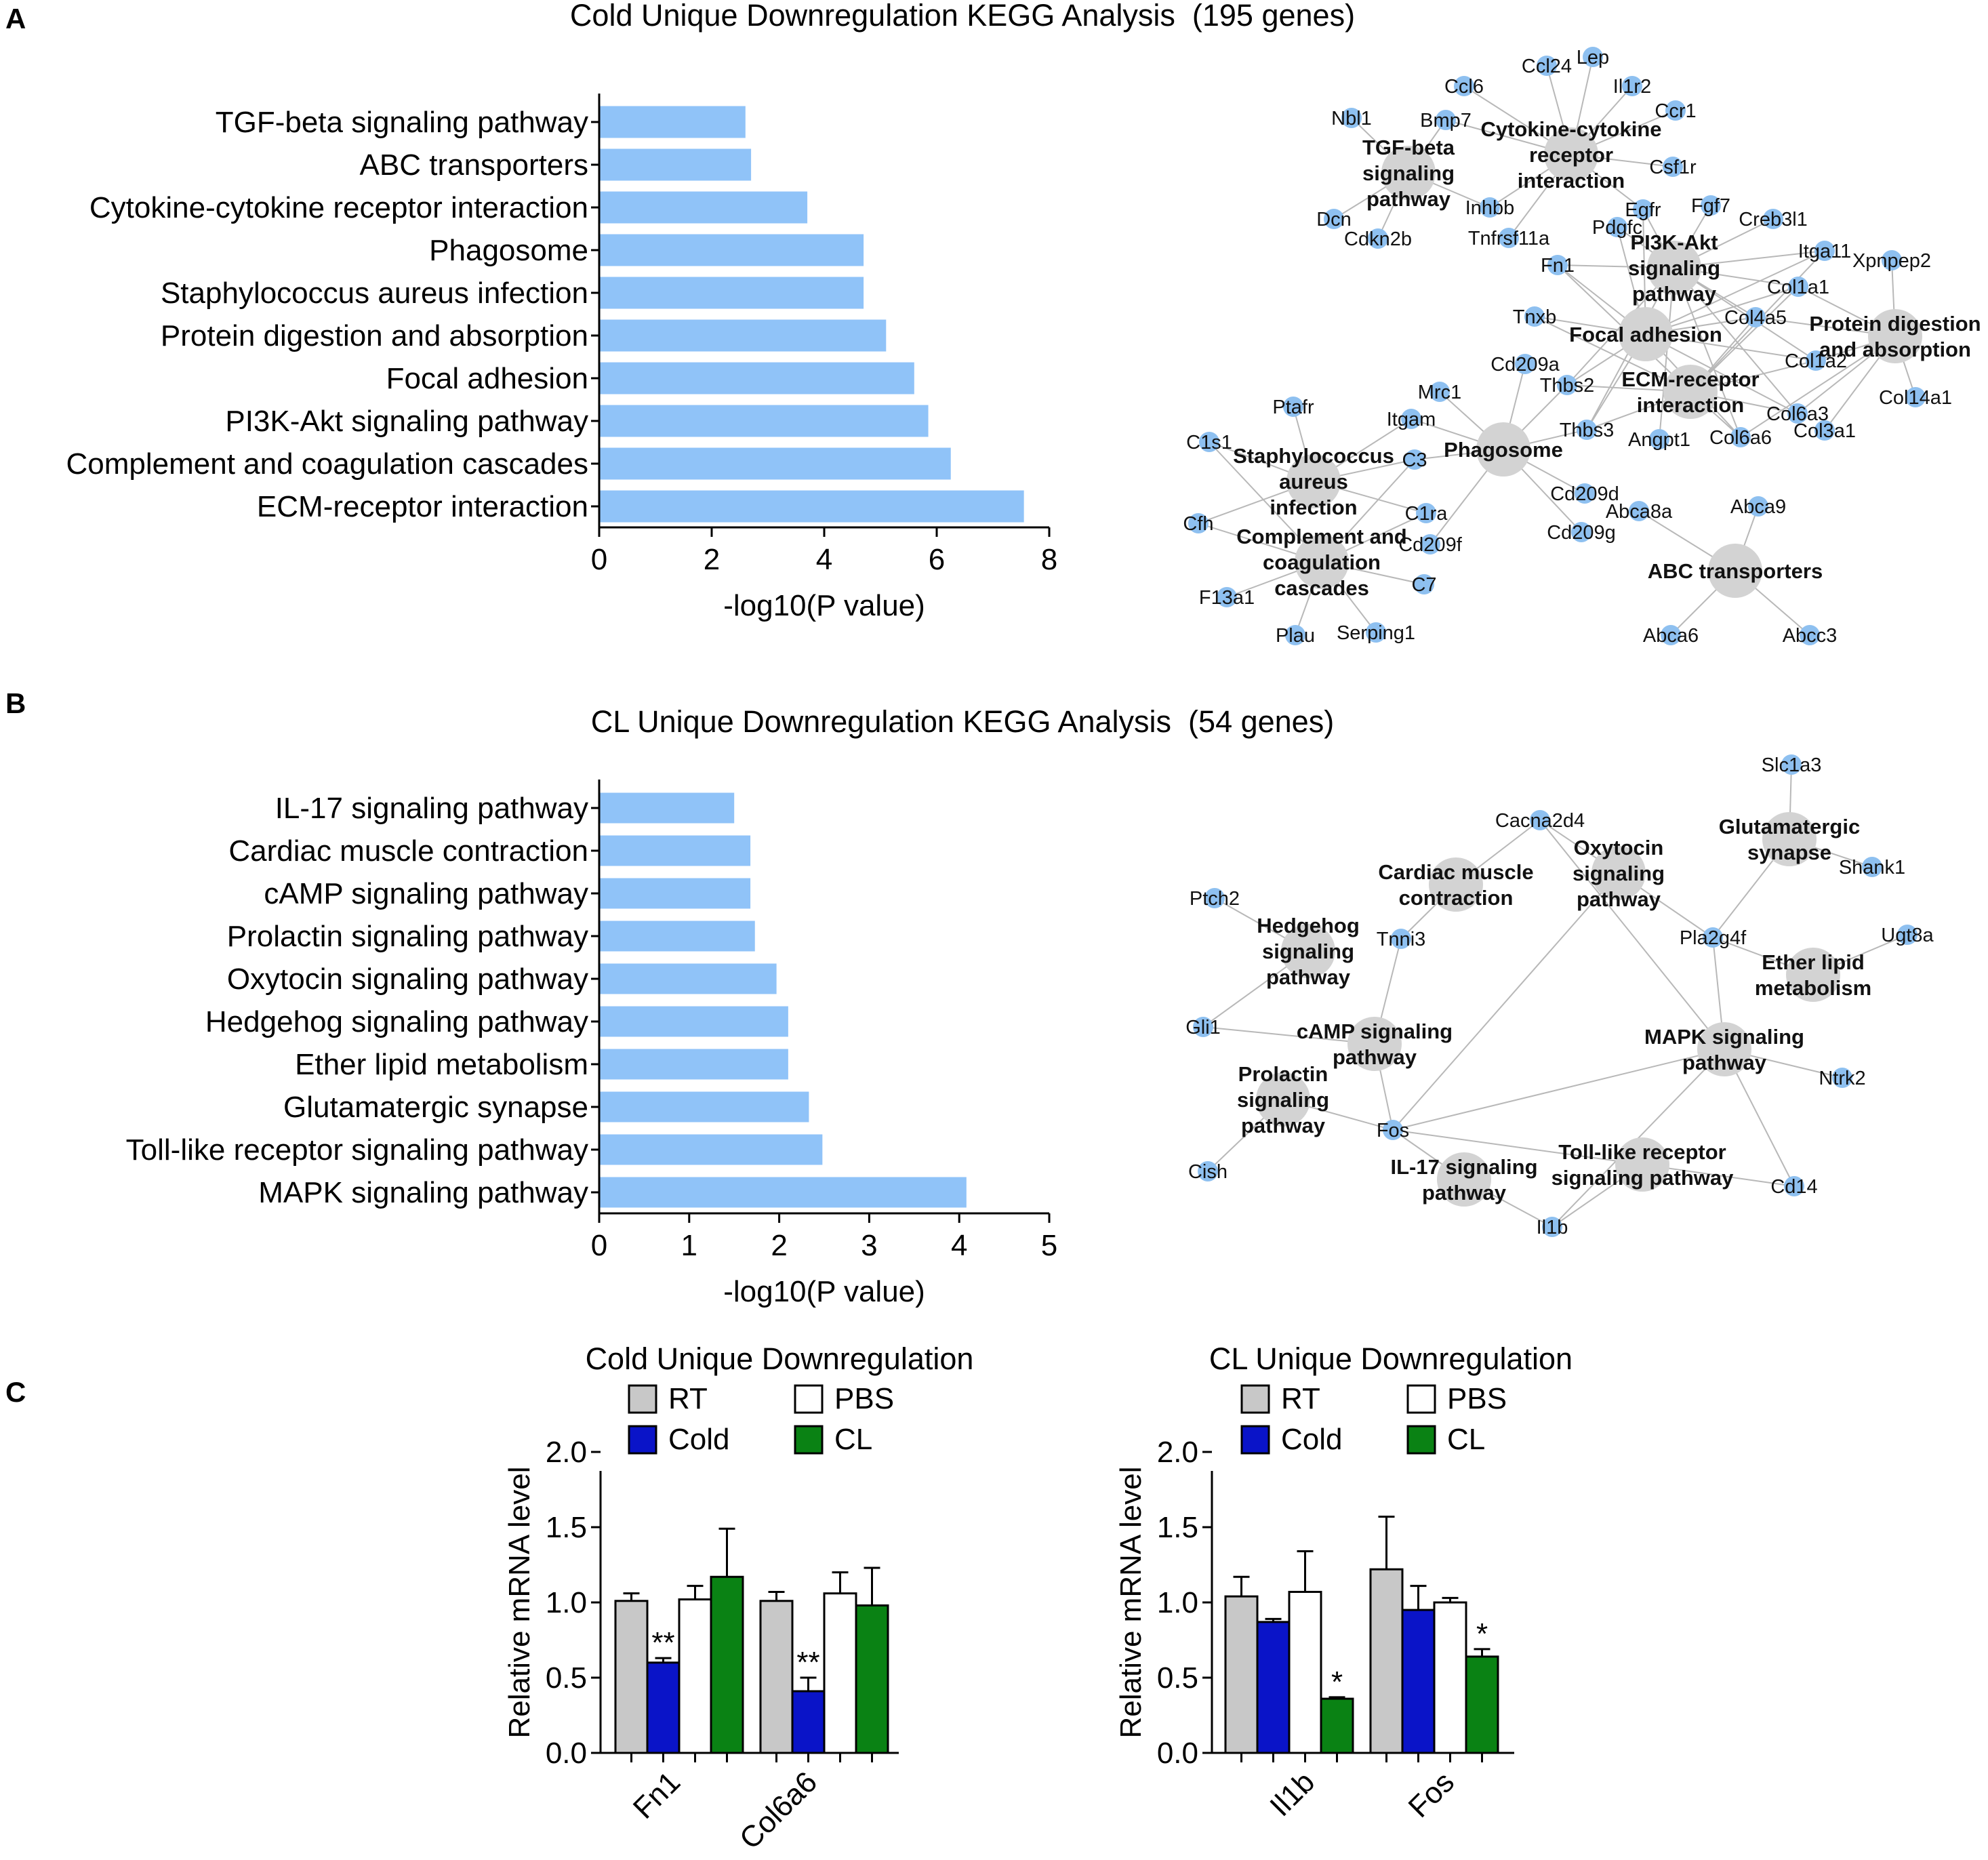  I want to click on y-tick-label: 1.0, so click(566, 1602).